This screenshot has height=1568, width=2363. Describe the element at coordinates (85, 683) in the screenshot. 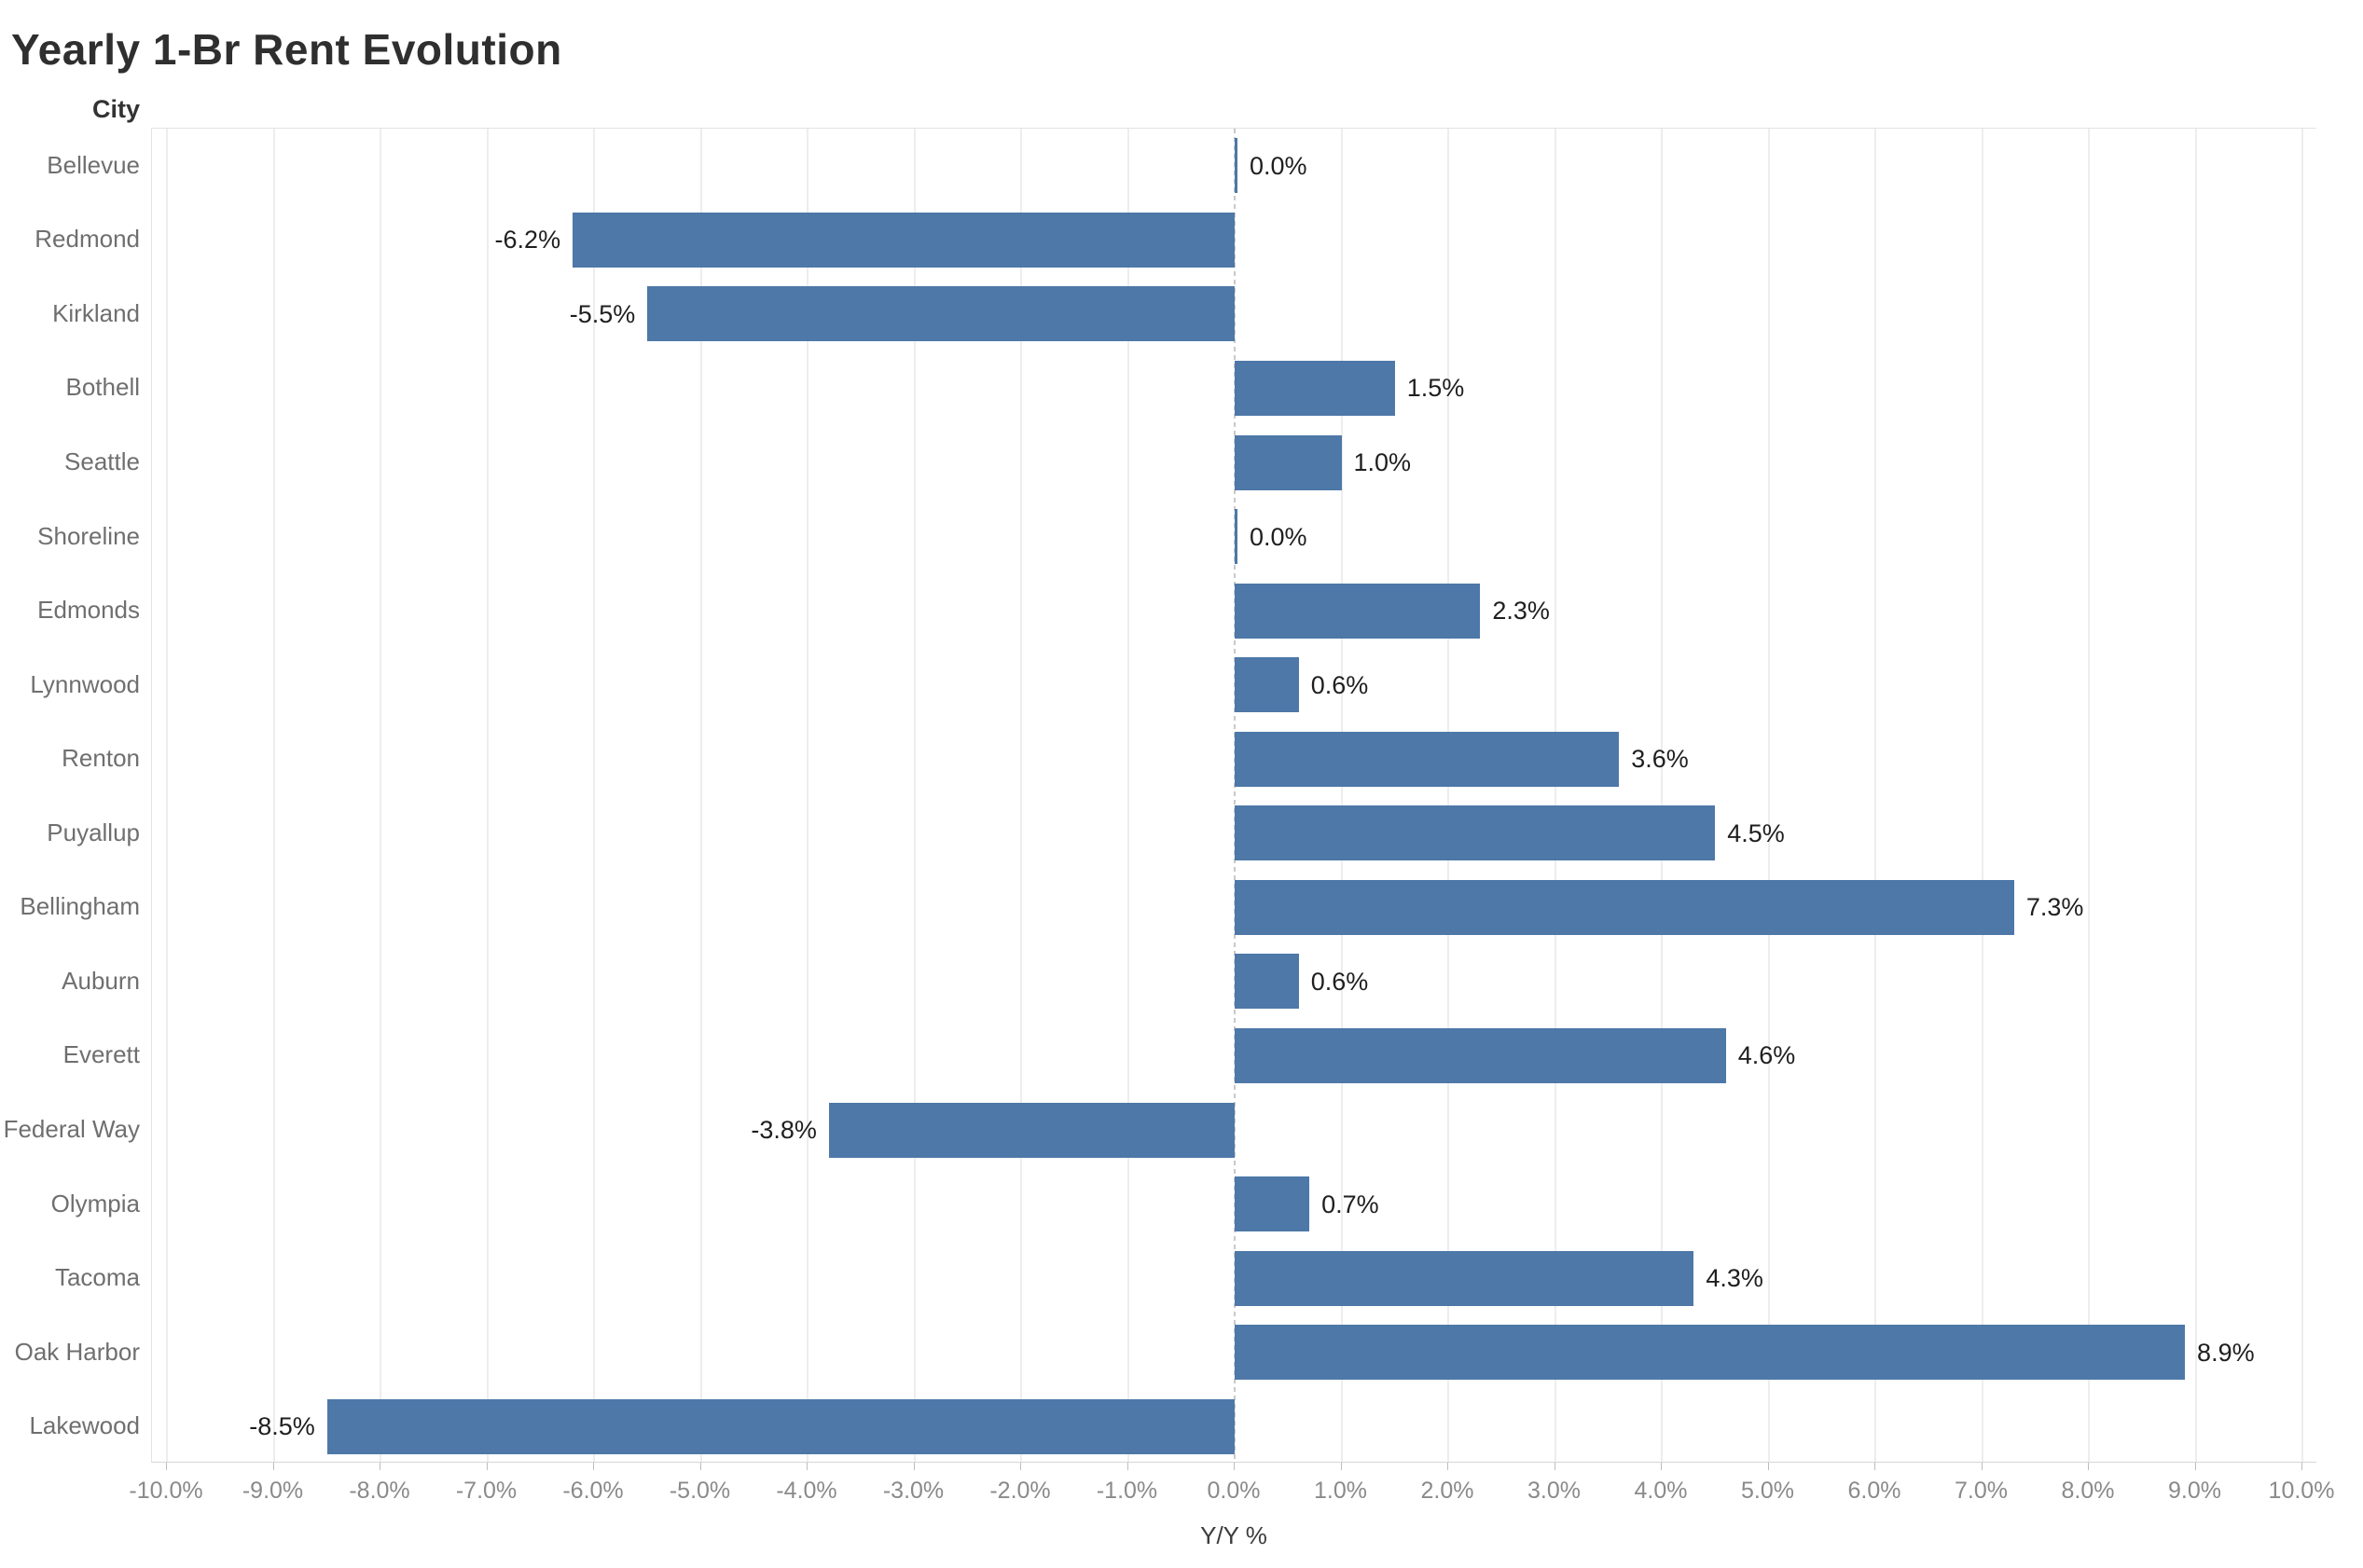

I see `city-label: Lynnwood` at that location.